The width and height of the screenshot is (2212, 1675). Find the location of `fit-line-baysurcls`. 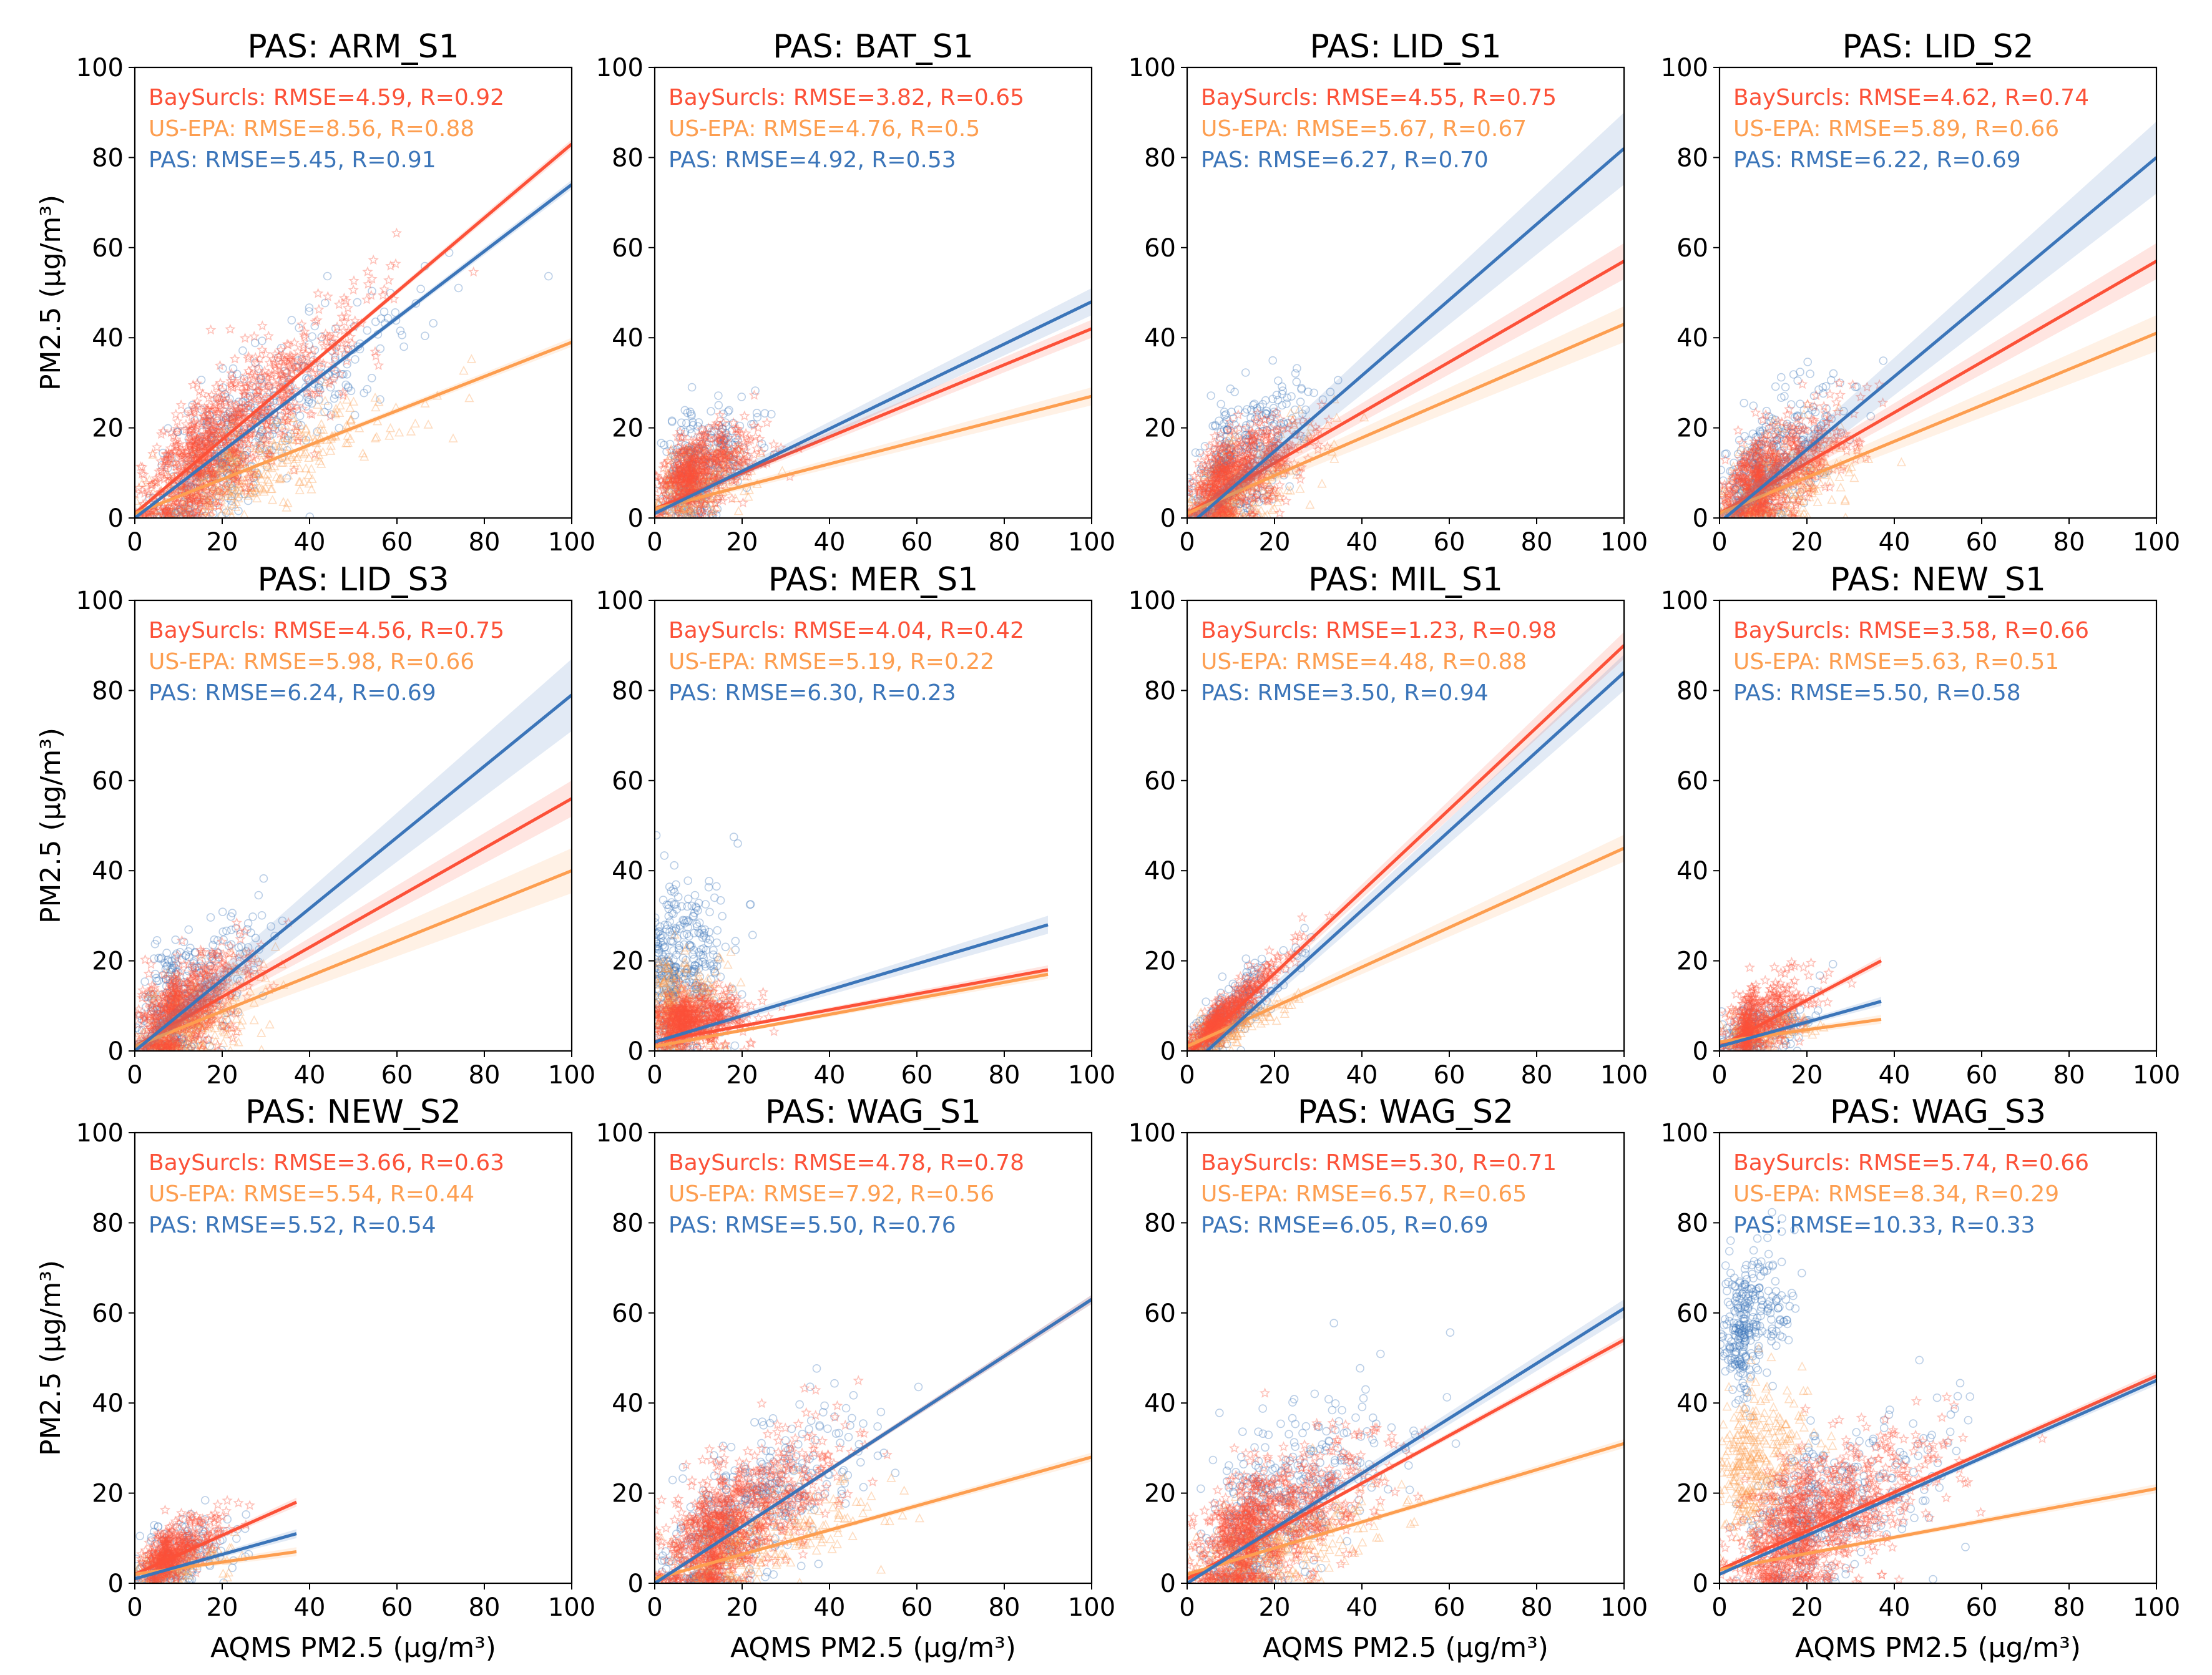

fit-line-baysurcls is located at coordinates (354, 328).